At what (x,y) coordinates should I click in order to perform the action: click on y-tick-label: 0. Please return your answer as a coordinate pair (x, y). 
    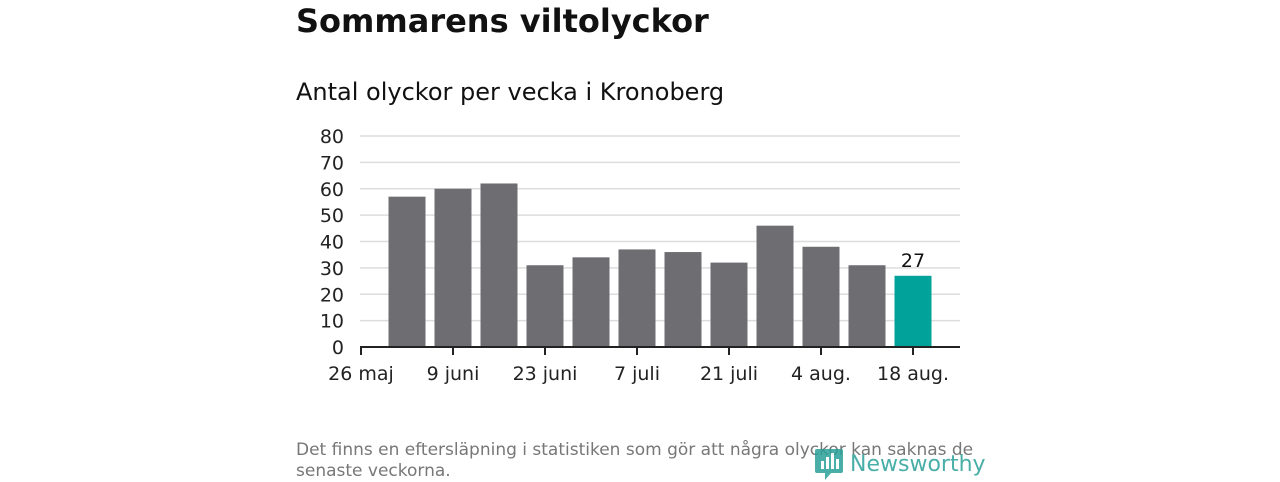
    Looking at the image, I should click on (338, 348).